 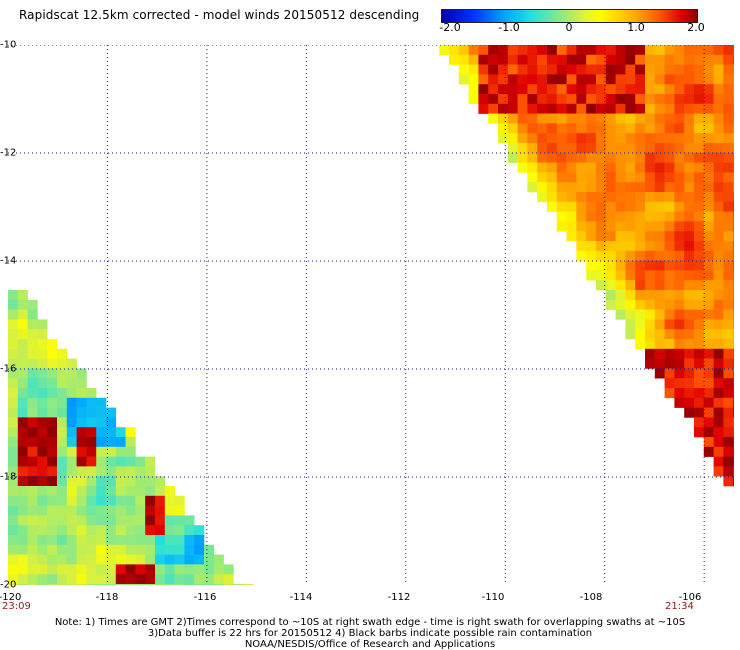 What do you see at coordinates (636, 27) in the screenshot?
I see `colorbar-tick: 1.0` at bounding box center [636, 27].